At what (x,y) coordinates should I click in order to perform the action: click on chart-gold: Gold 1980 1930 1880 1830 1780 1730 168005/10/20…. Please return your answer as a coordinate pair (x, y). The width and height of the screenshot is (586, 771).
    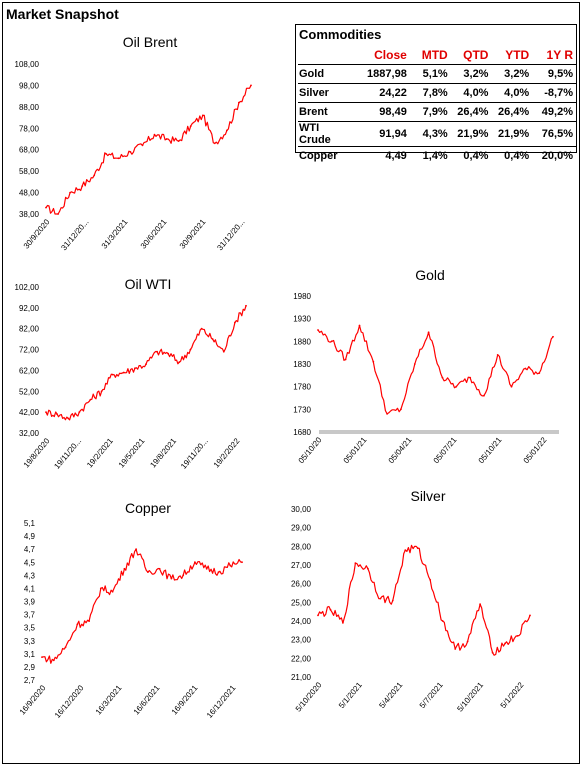
    Looking at the image, I should click on (426, 366).